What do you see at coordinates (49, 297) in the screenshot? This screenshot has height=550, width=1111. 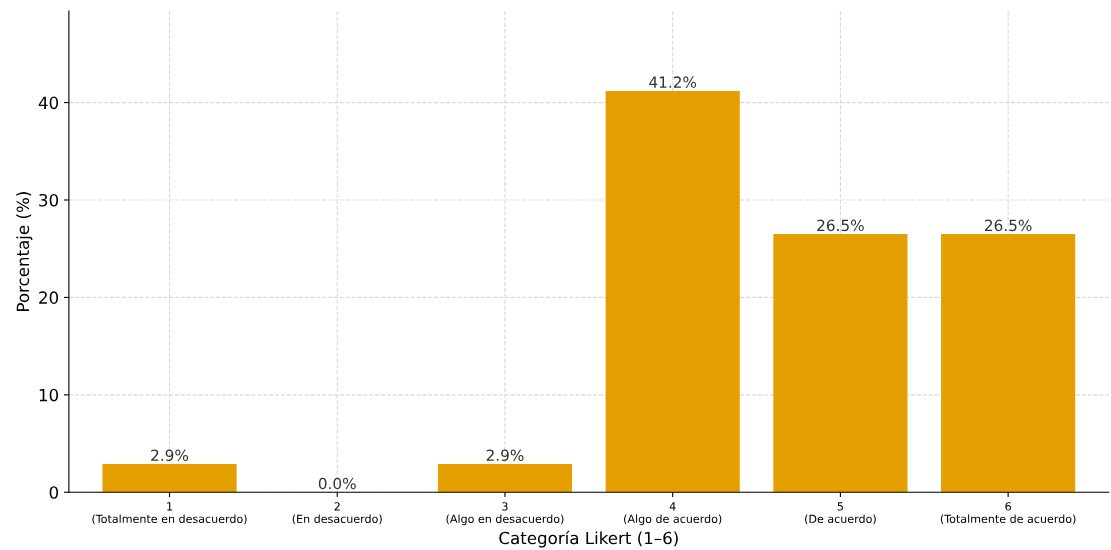 I see `y-tick-label: 20` at bounding box center [49, 297].